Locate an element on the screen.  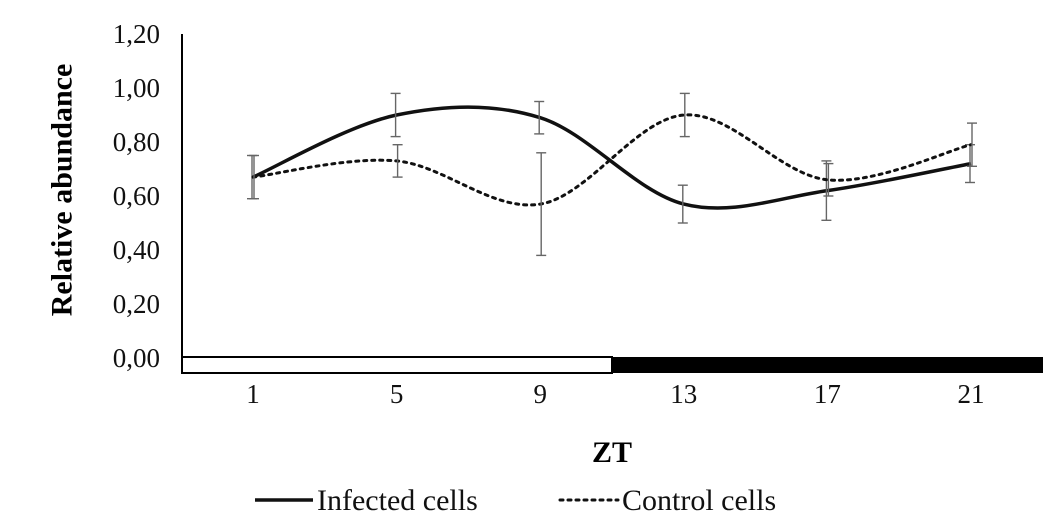
x-tick-label: 17 is located at coordinates (827, 394).